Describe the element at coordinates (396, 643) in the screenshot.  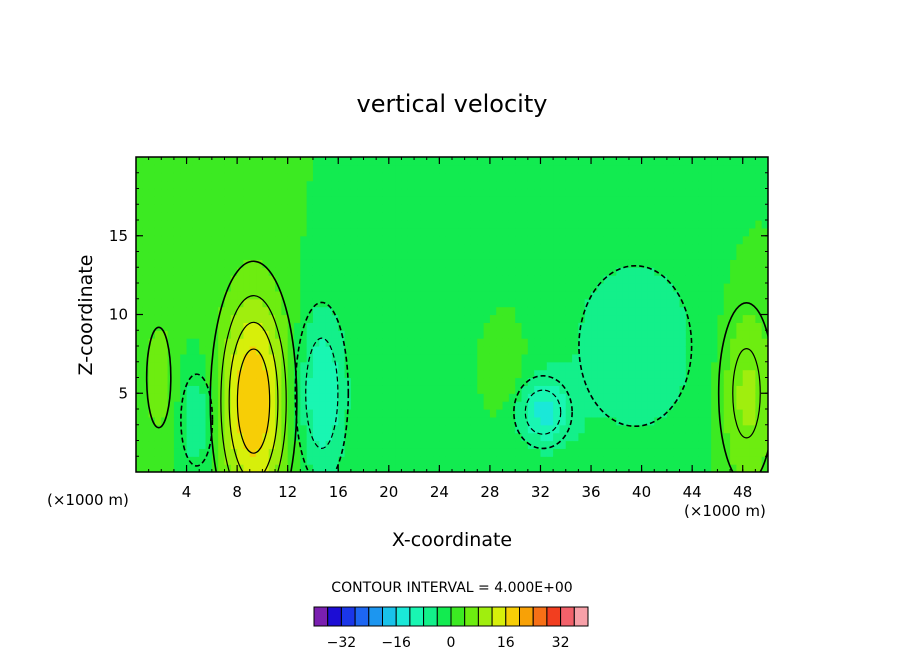
I see `colorbar-tick-label: −16` at that location.